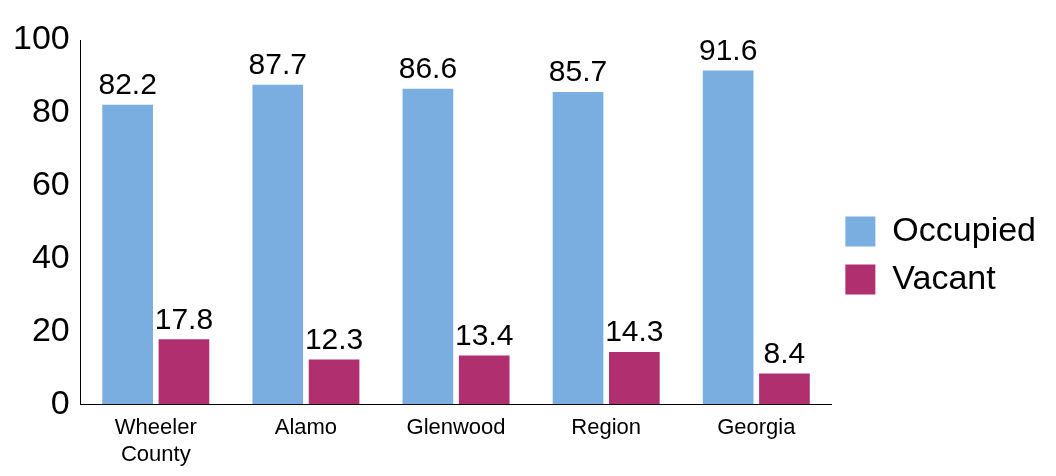  Describe the element at coordinates (456, 427) in the screenshot. I see `x-tick-label: Glenwood` at that location.